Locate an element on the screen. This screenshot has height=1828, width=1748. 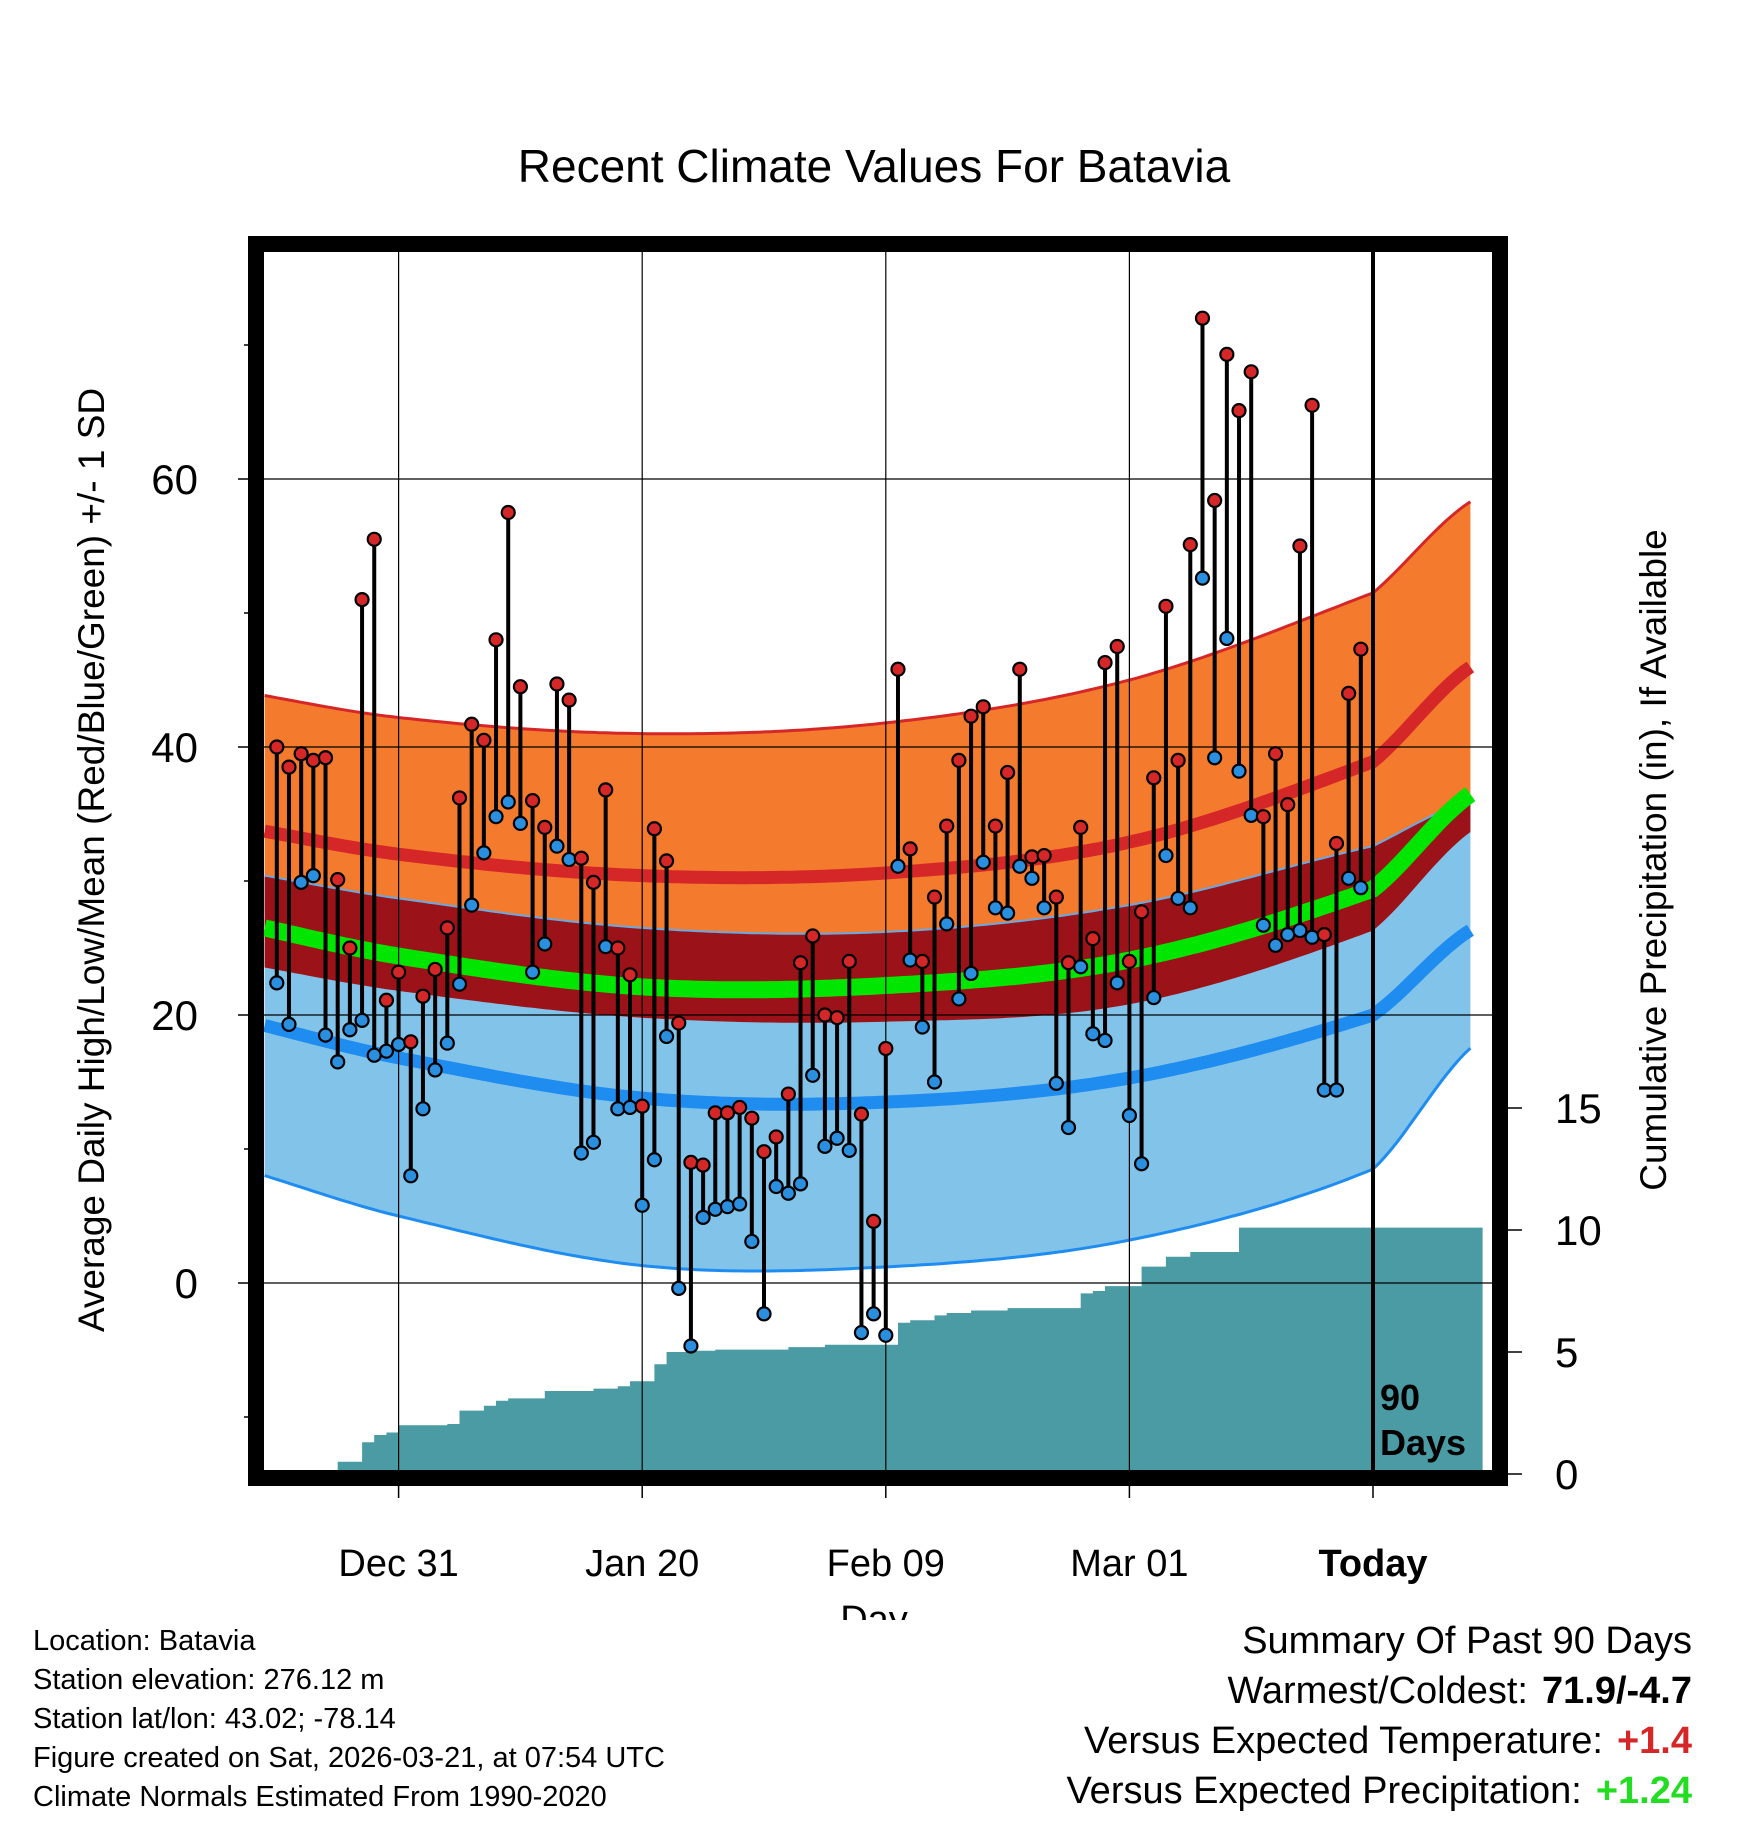
y-tick-label: 20 is located at coordinates (174, 1015).